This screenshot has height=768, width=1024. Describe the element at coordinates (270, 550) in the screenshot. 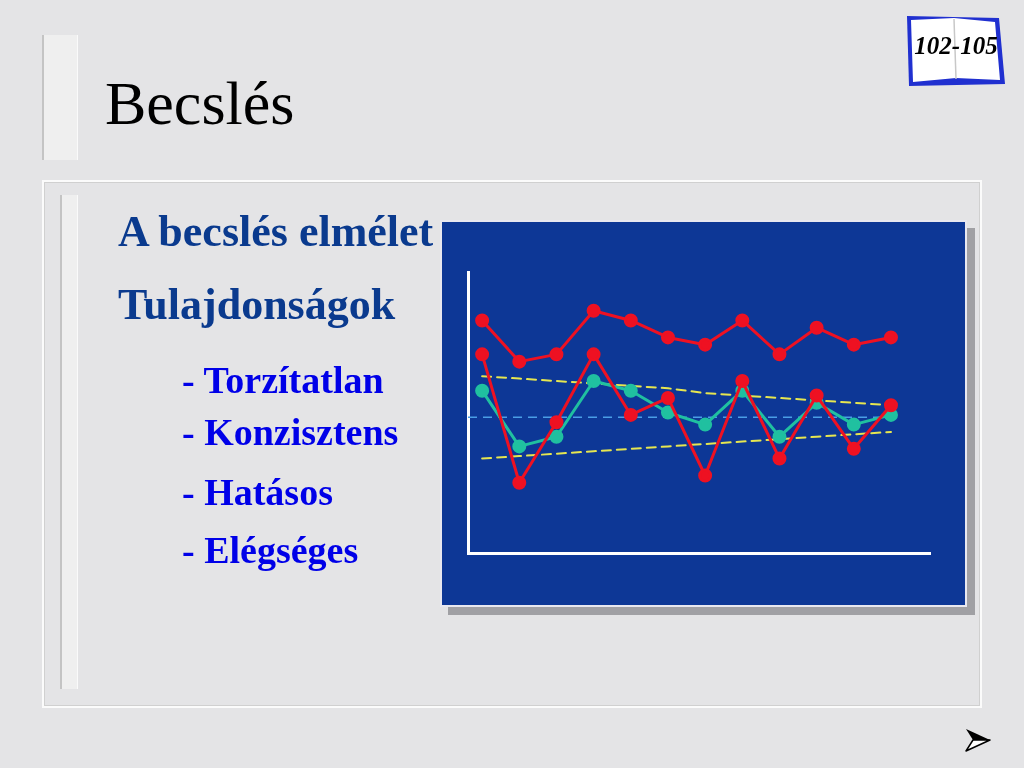

I see `text: - Elégséges` at that location.